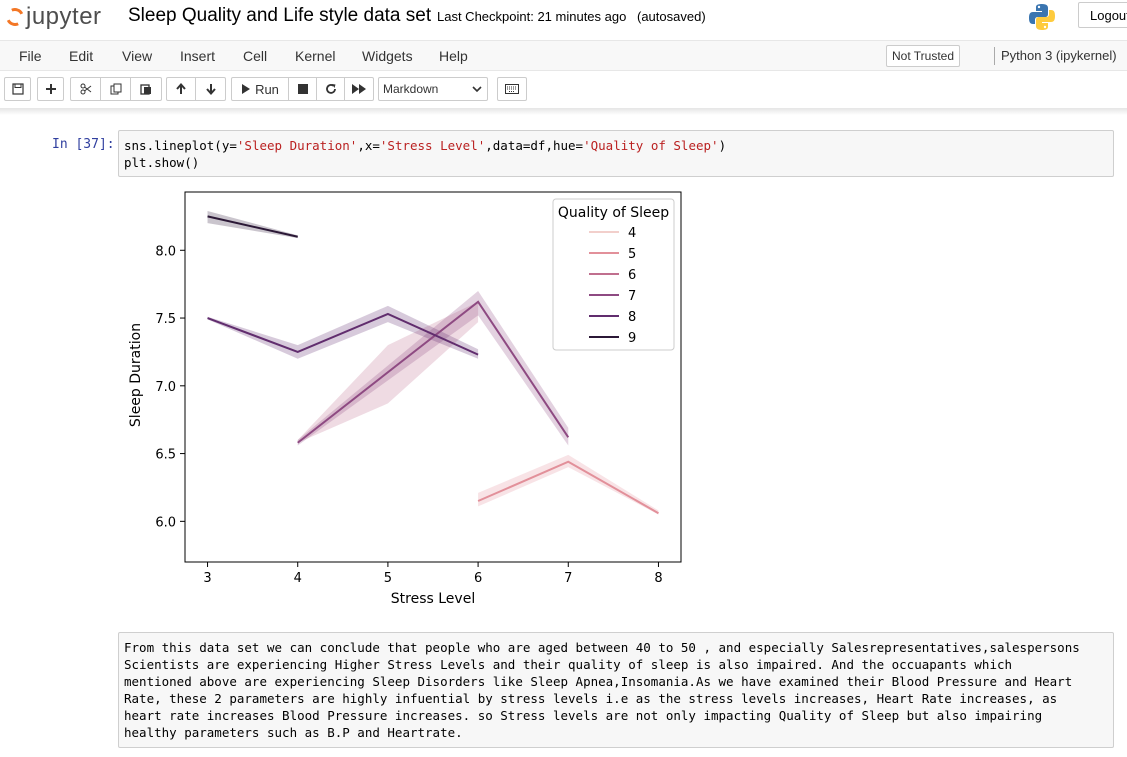  Describe the element at coordinates (632, 233) in the screenshot. I see `legend-label-4: 4` at that location.